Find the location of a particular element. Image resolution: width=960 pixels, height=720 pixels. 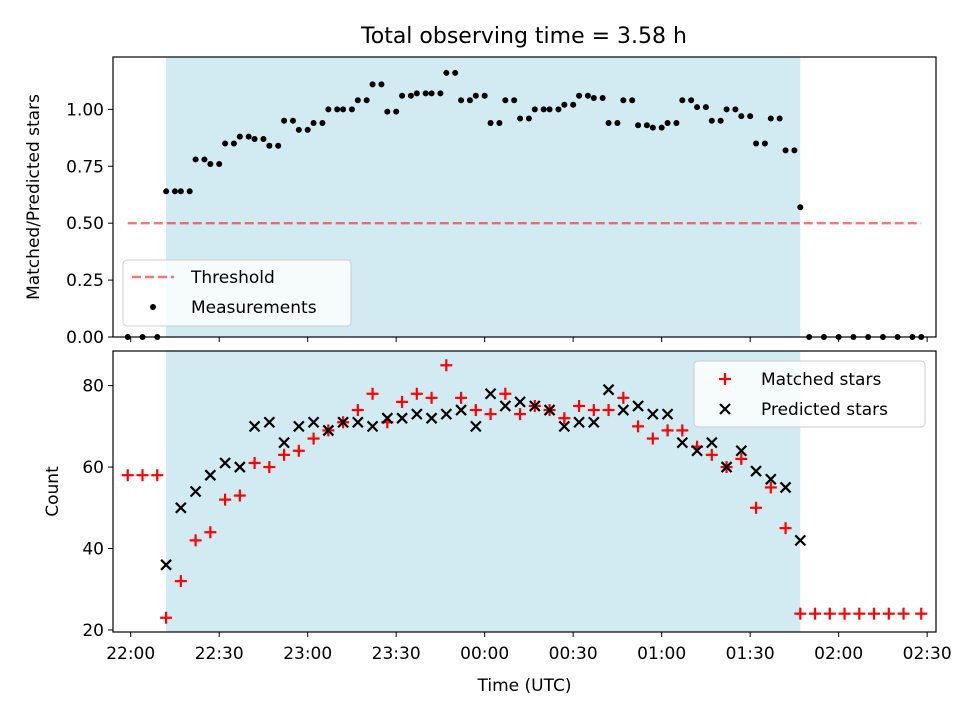

ratio-y-axis-label: Matched/Predicted stars is located at coordinates (34, 197).